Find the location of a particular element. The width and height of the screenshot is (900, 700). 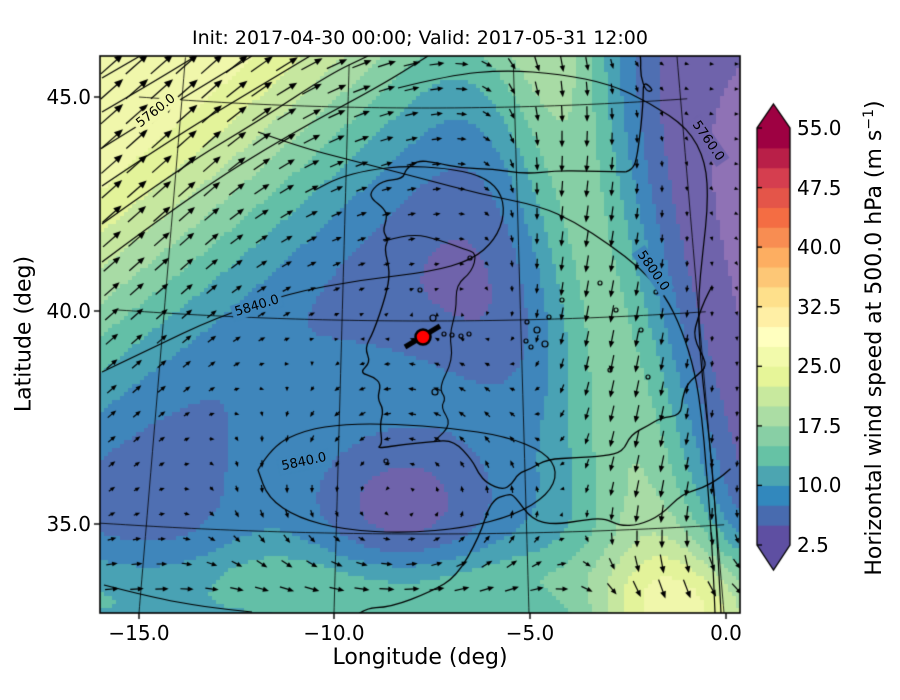

x-tick-label: 0.0 is located at coordinates (726, 633).